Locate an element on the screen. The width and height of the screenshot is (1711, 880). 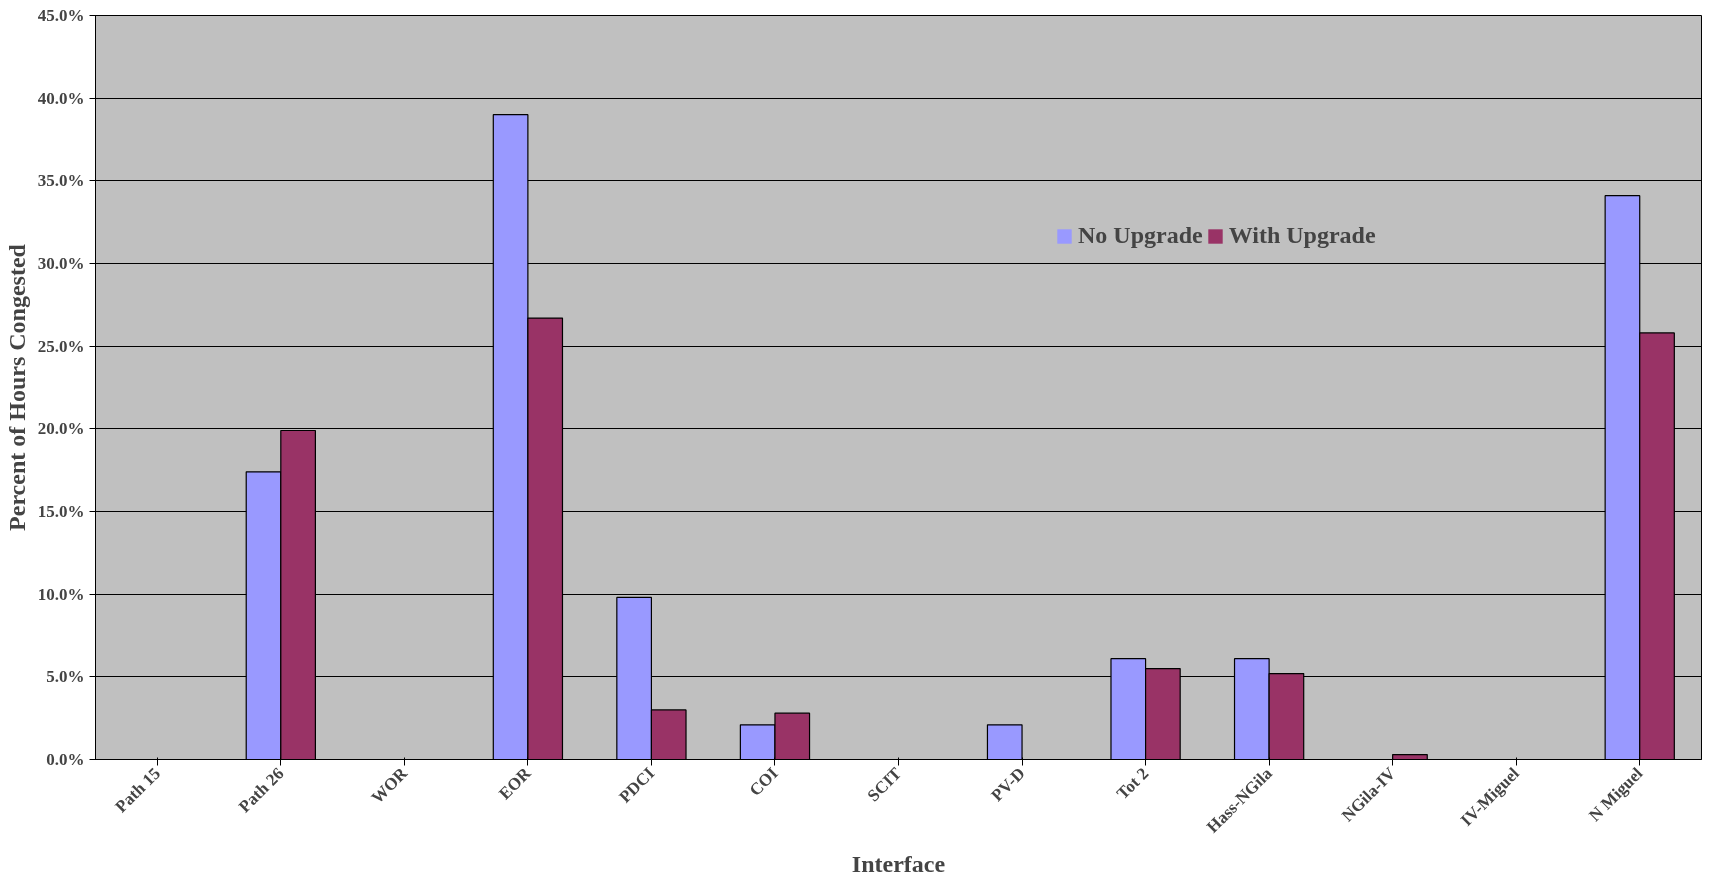
y-tick-label: 15.0% is located at coordinates (61, 511).